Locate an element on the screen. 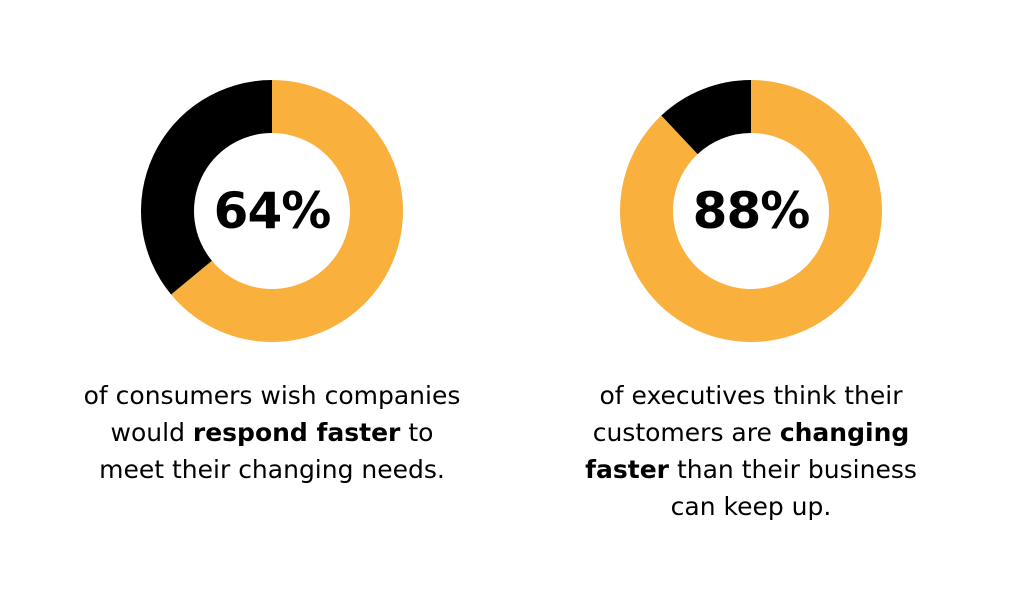  percentage-label: 64% is located at coordinates (272, 211).